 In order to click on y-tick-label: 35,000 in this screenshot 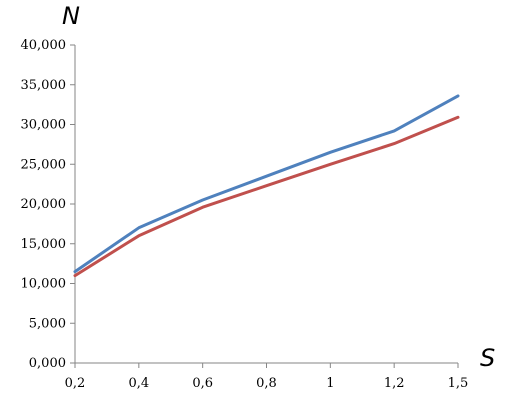, I will do `click(44, 85)`.